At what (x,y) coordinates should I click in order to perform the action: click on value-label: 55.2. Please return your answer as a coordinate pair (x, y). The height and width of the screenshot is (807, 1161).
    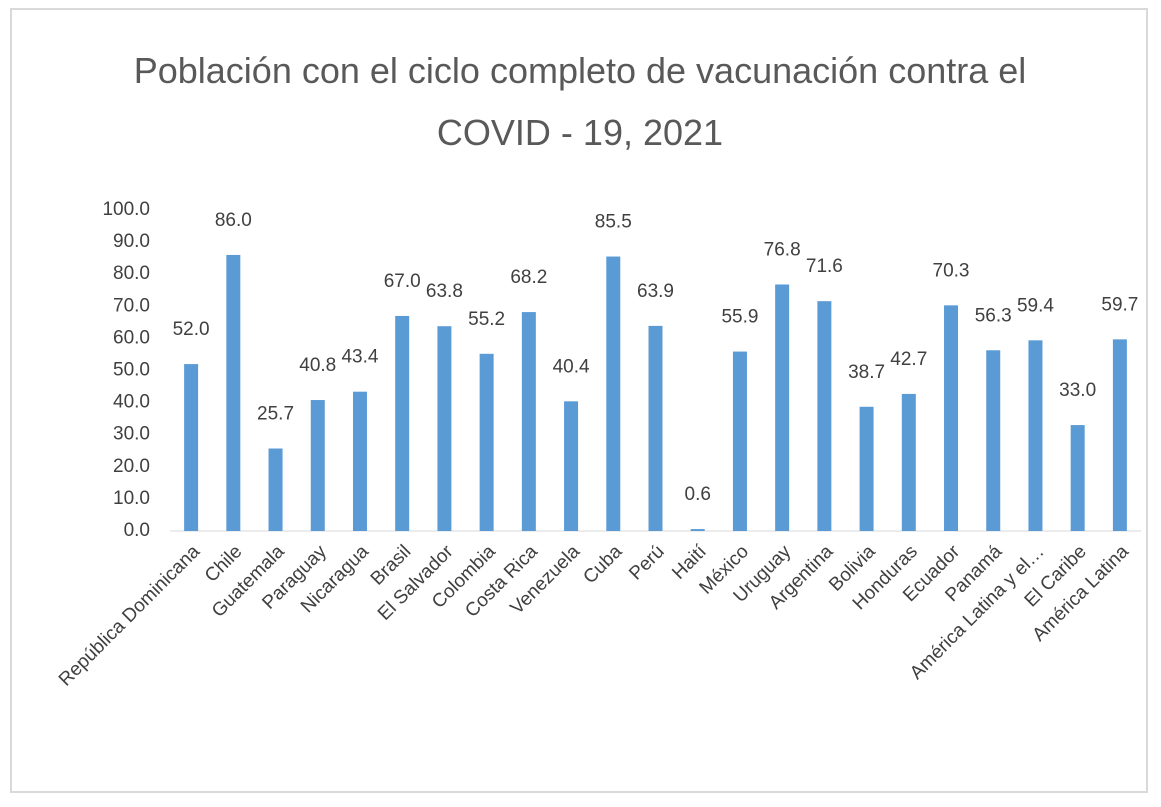
    Looking at the image, I should click on (486, 319).